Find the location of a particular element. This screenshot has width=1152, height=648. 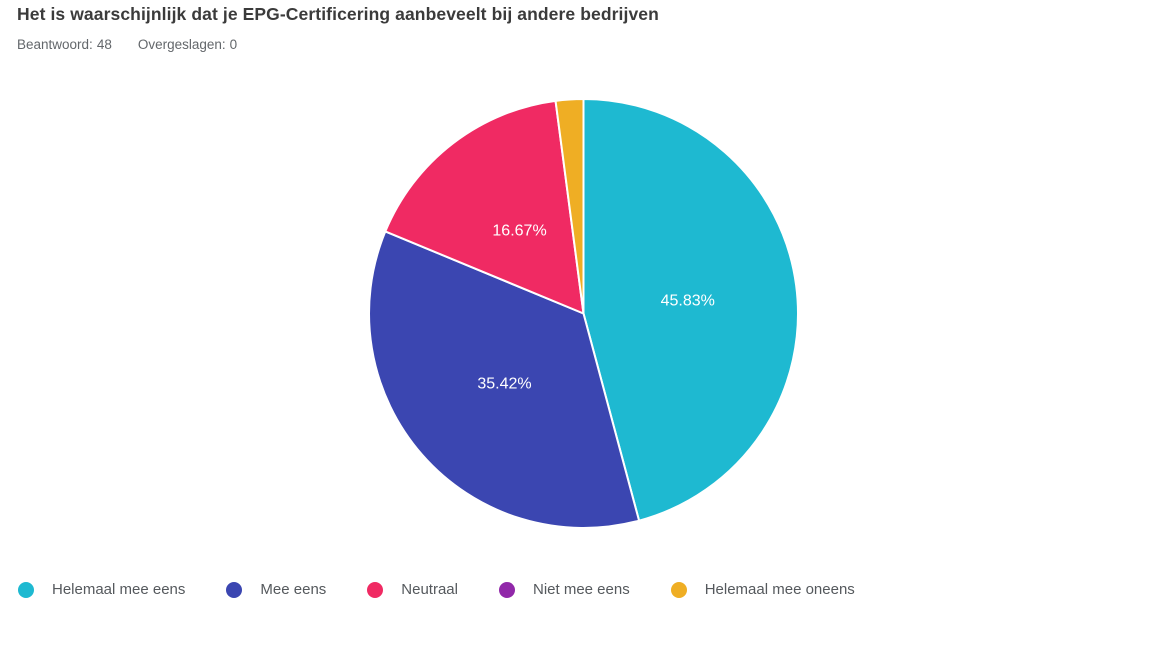

pie-slice-percentage-label: 35.42% is located at coordinates (504, 383).